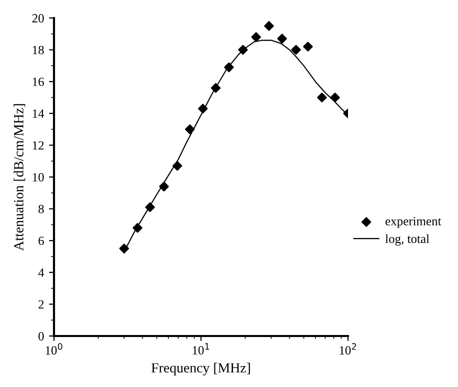 The image size is (458, 387). Describe the element at coordinates (38, 145) in the screenshot. I see `y-tick-label: 12` at that location.